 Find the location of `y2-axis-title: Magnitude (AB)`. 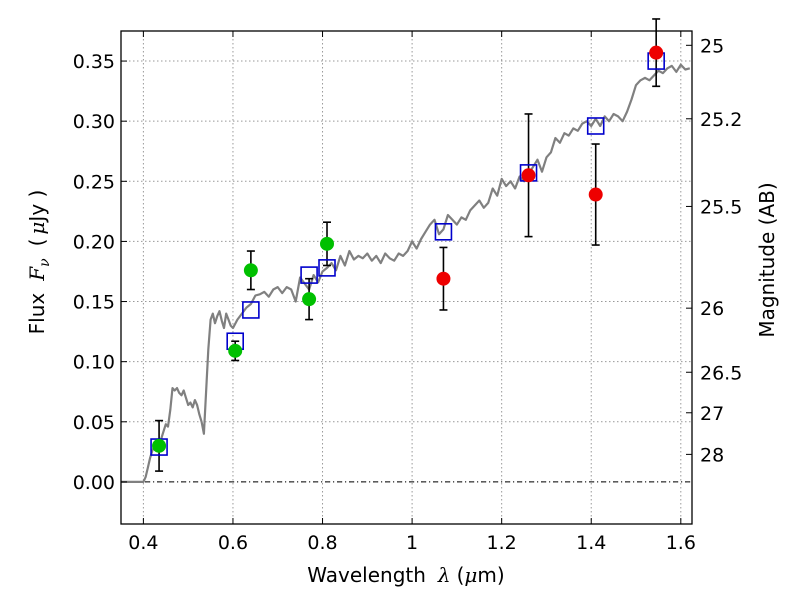

y2-axis-title: Magnitude (AB) is located at coordinates (767, 259).